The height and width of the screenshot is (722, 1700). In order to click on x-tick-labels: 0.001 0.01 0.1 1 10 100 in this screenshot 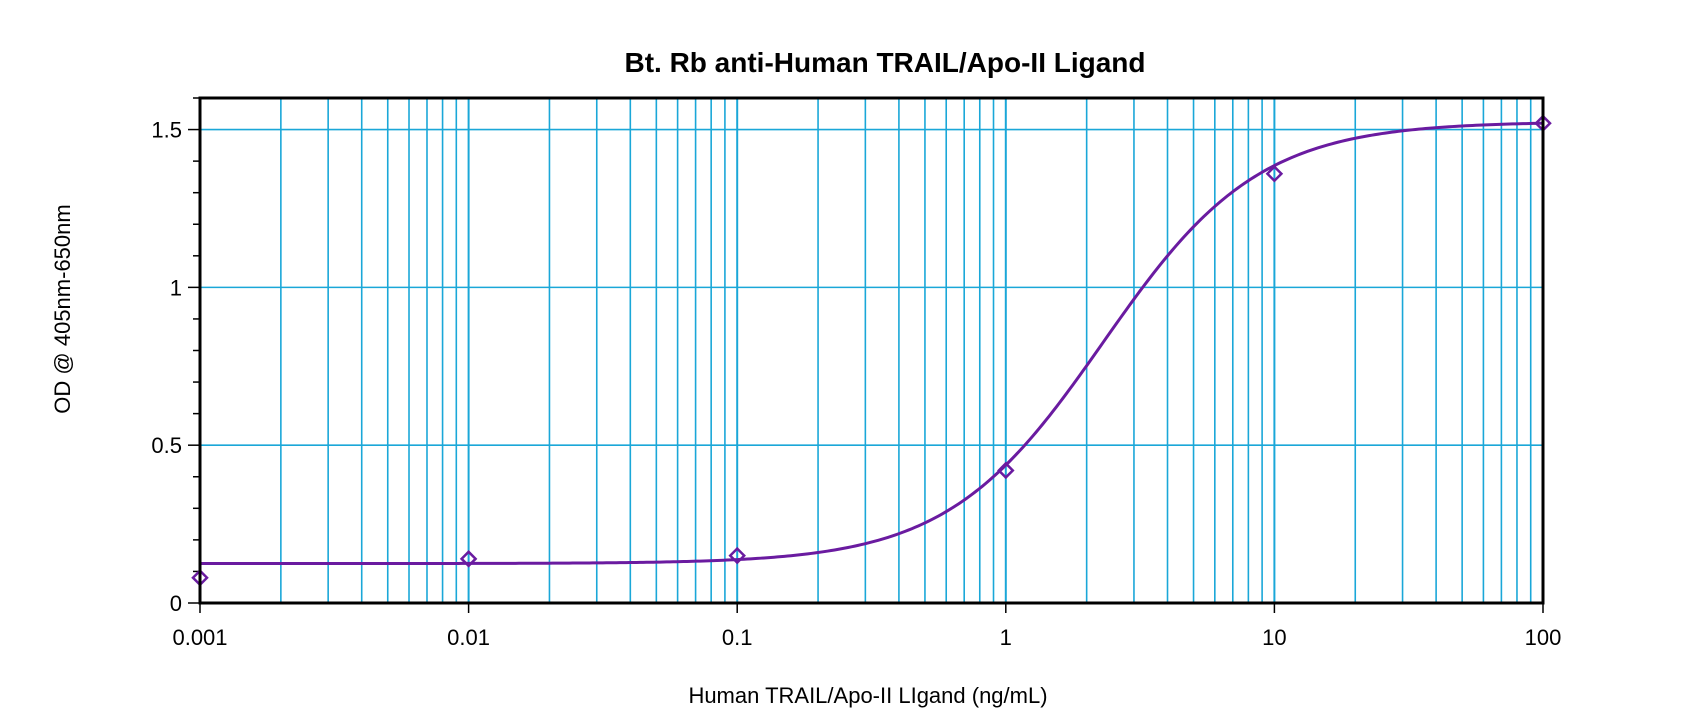, I will do `click(866, 637)`.